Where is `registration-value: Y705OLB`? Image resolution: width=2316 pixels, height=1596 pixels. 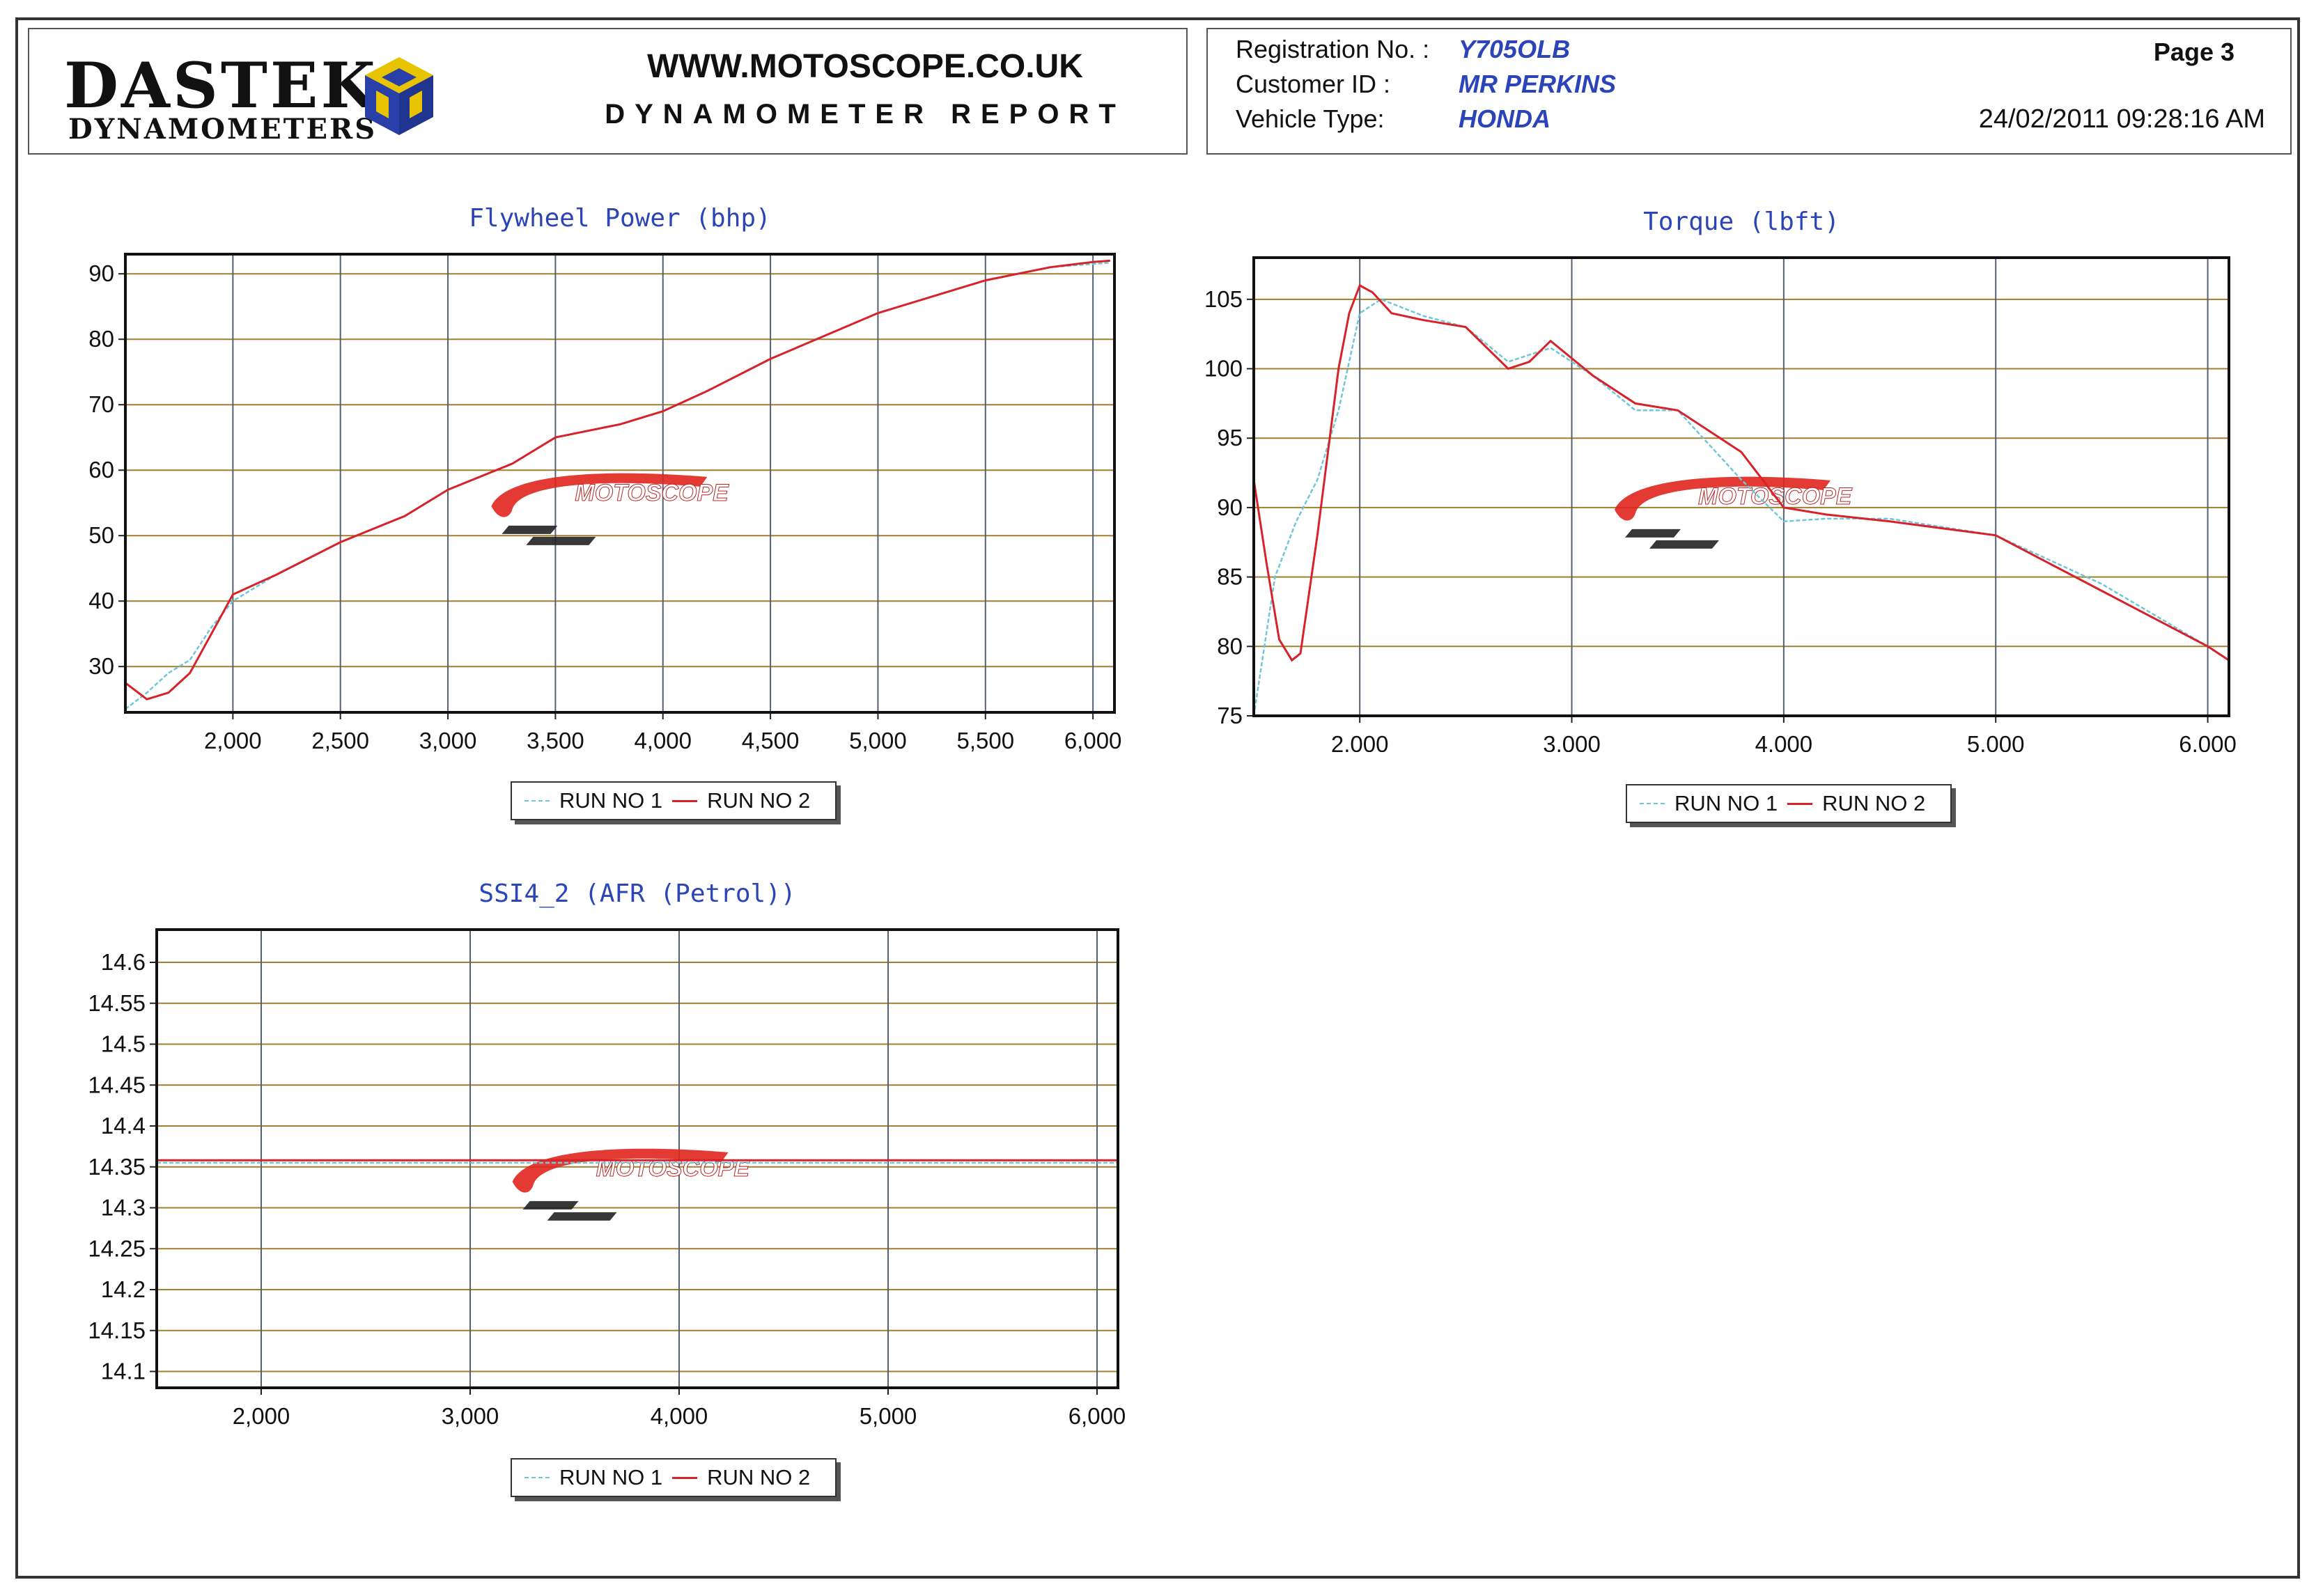
registration-value: Y705OLB is located at coordinates (1515, 49).